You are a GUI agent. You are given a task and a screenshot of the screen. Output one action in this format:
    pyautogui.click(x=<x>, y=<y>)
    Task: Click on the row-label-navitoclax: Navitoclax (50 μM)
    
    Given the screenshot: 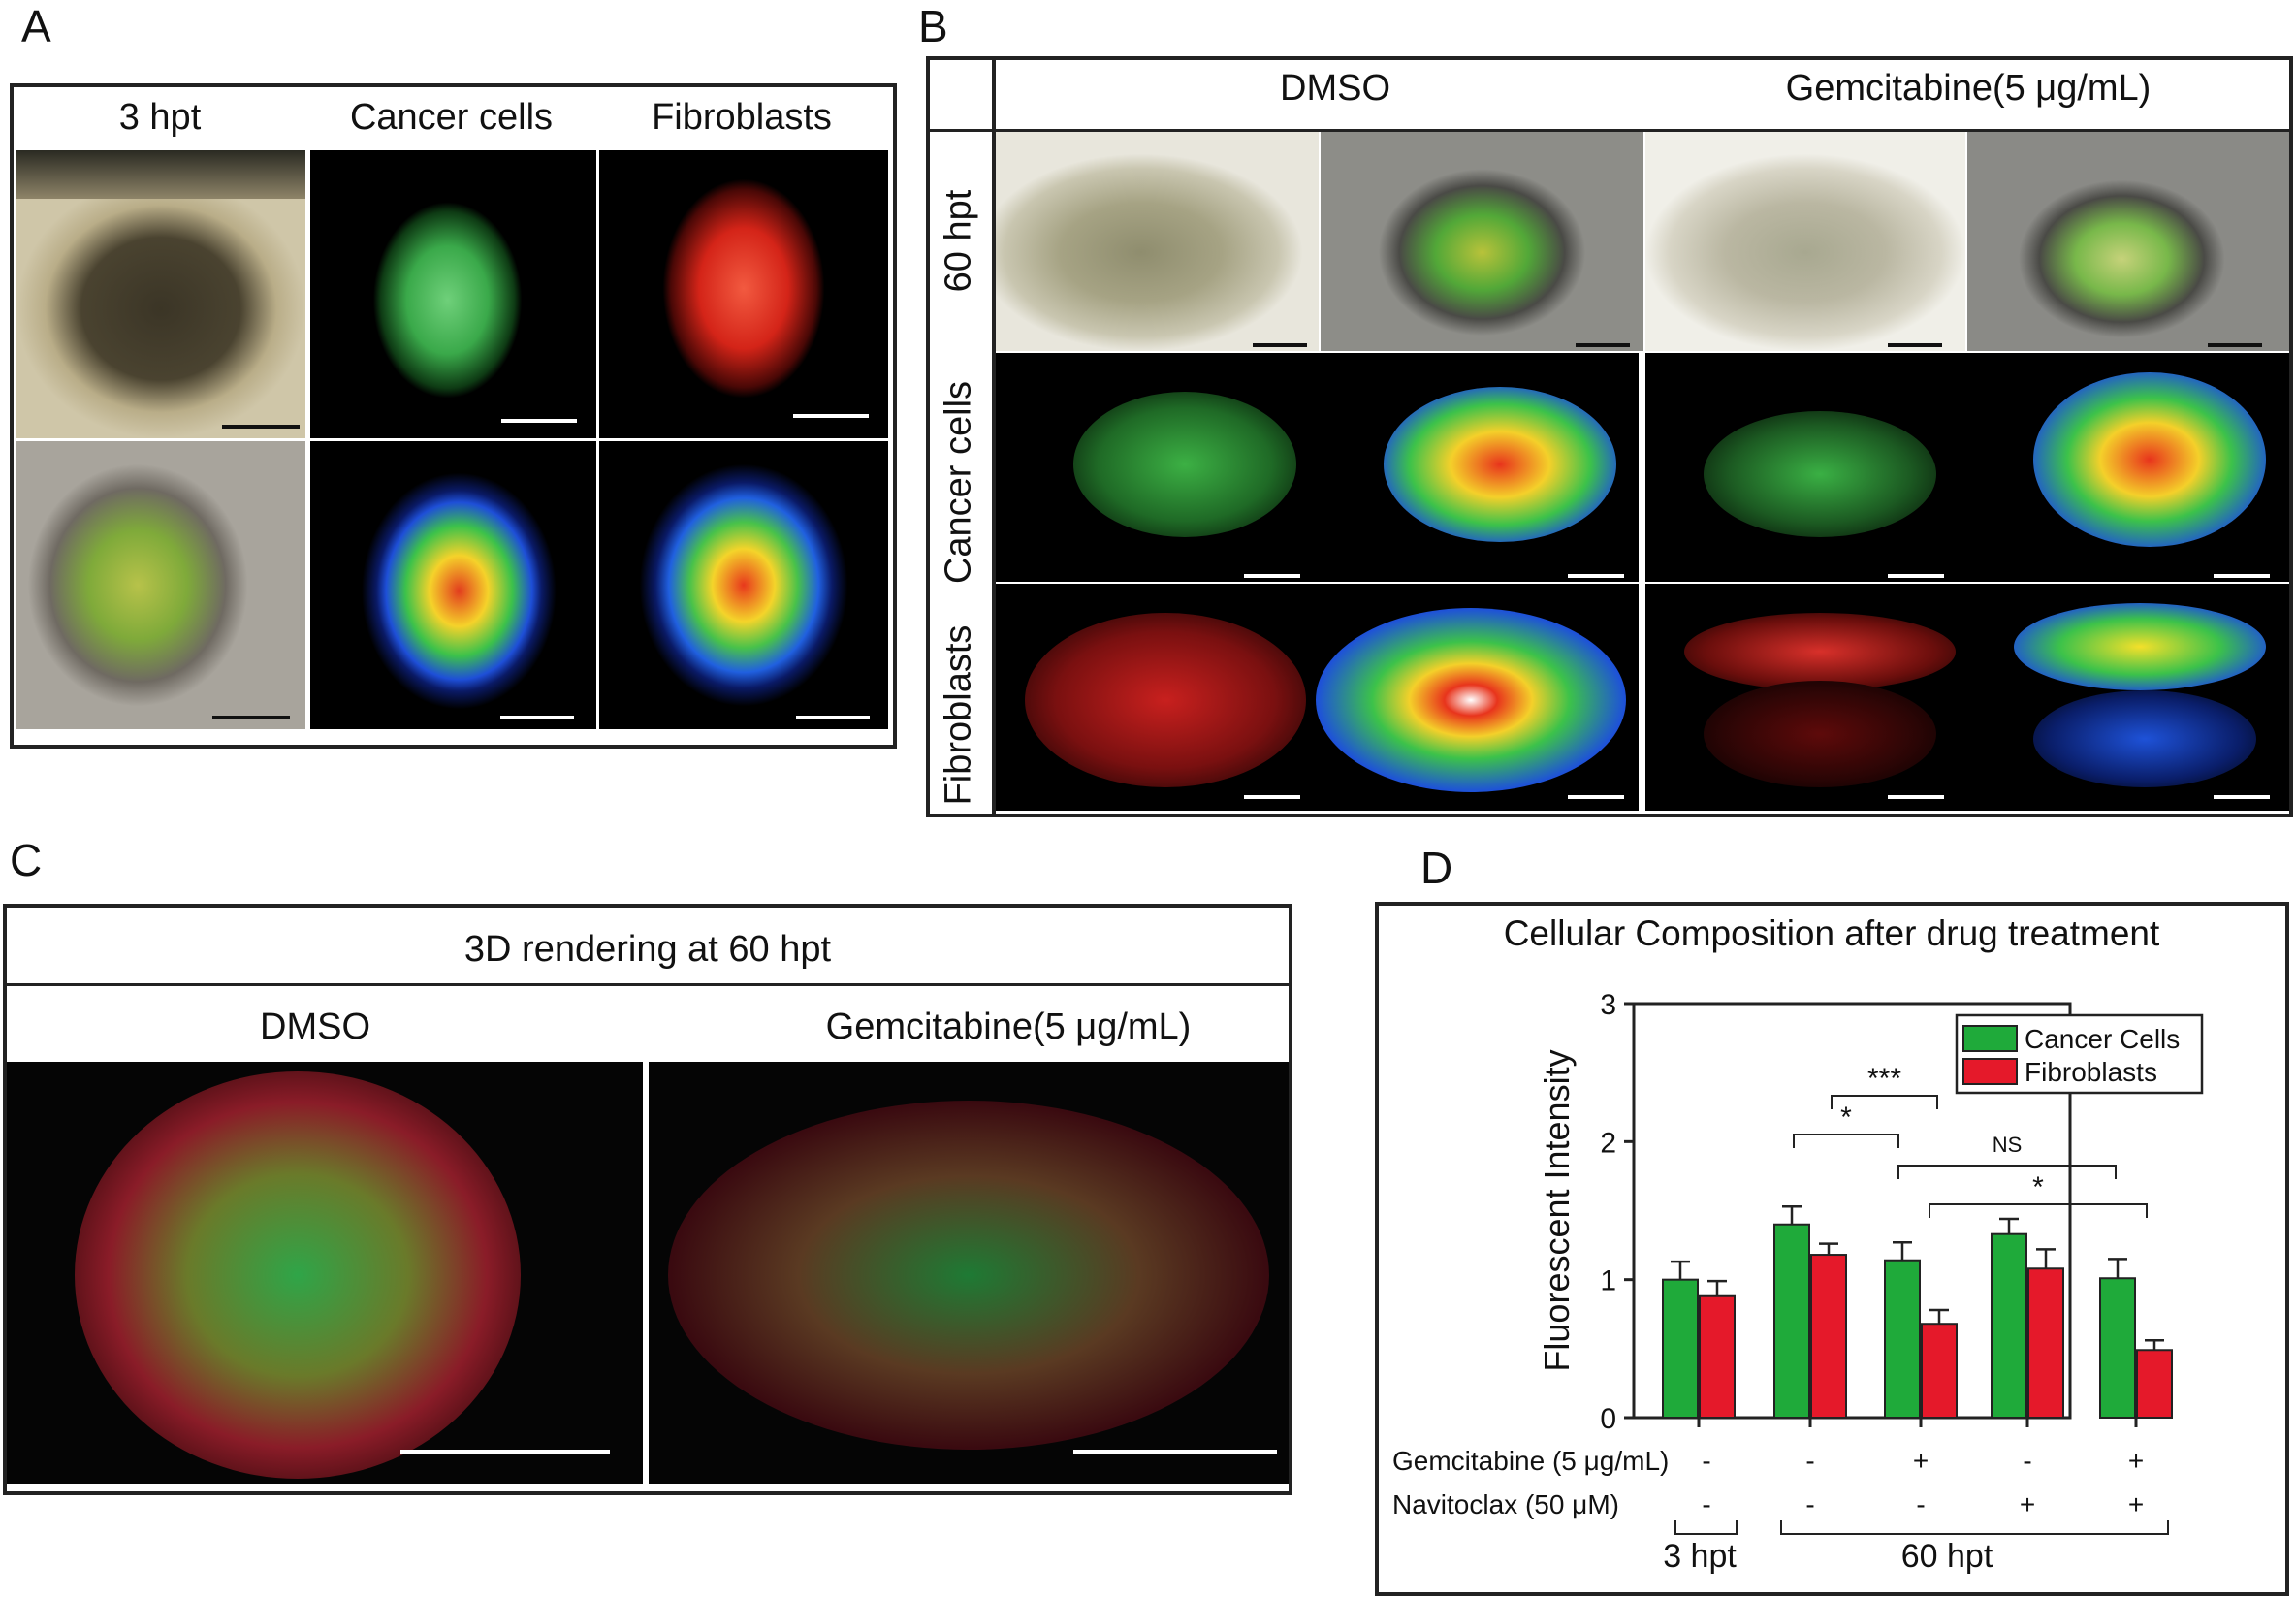 What is the action you would take?
    pyautogui.click(x=1505, y=1504)
    